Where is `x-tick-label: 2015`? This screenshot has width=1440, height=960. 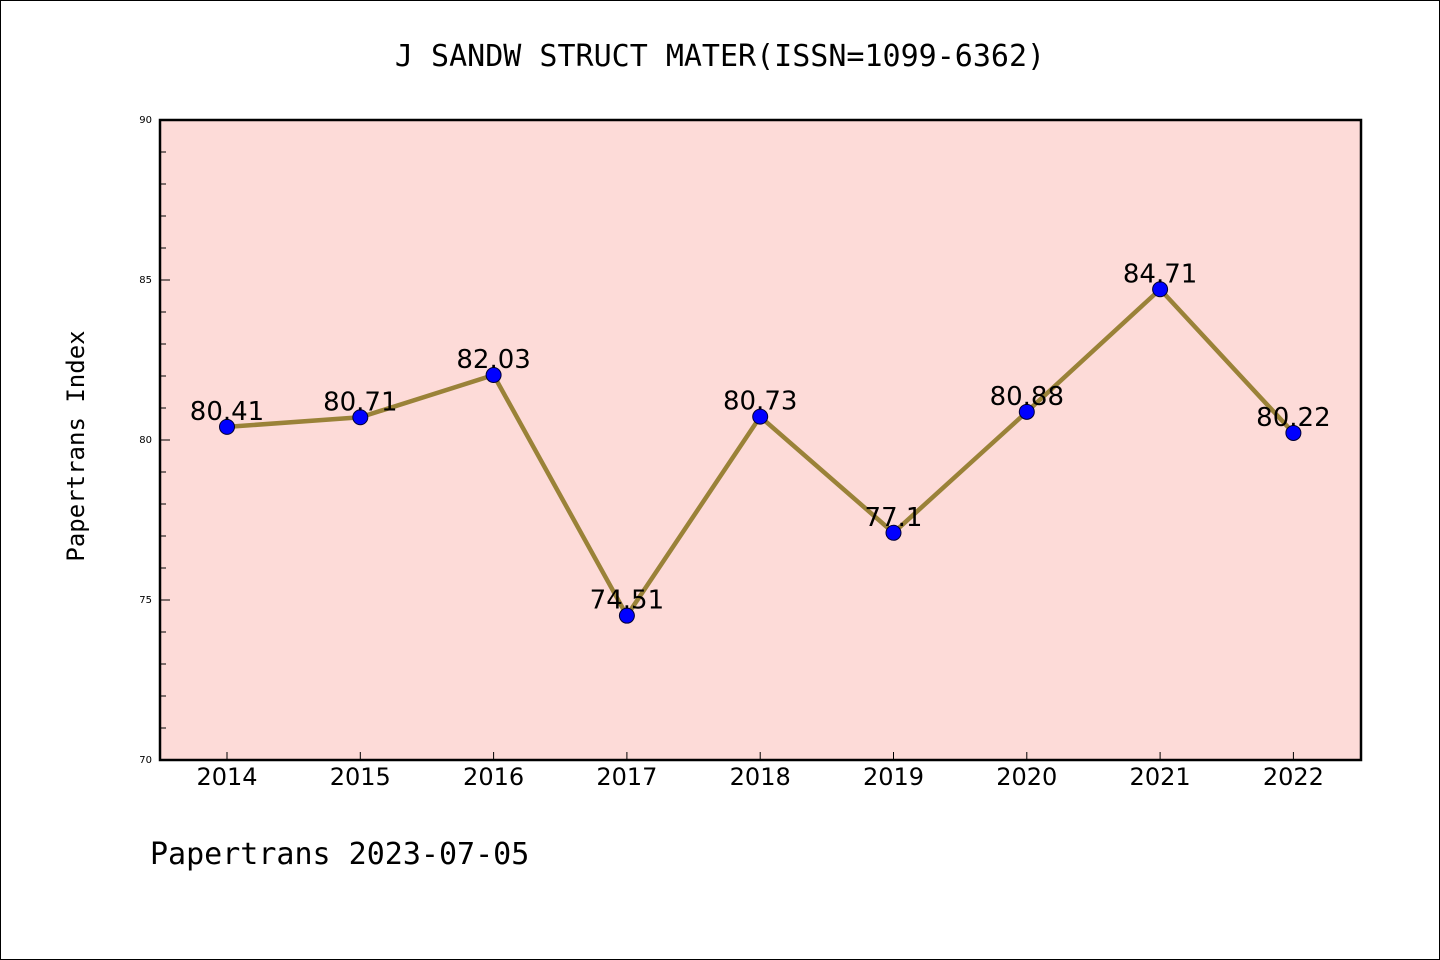 x-tick-label: 2015 is located at coordinates (360, 777).